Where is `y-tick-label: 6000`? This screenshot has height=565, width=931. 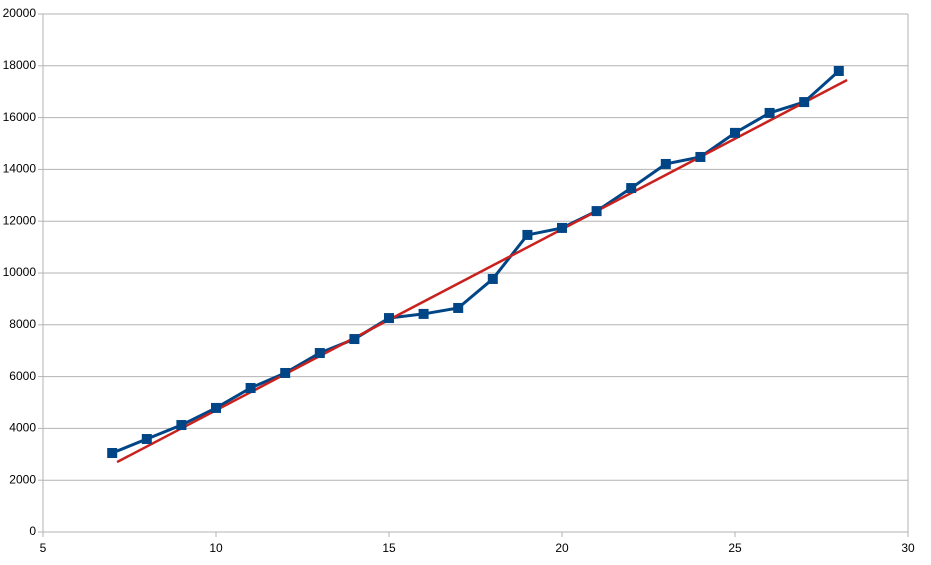 y-tick-label: 6000 is located at coordinates (22, 376).